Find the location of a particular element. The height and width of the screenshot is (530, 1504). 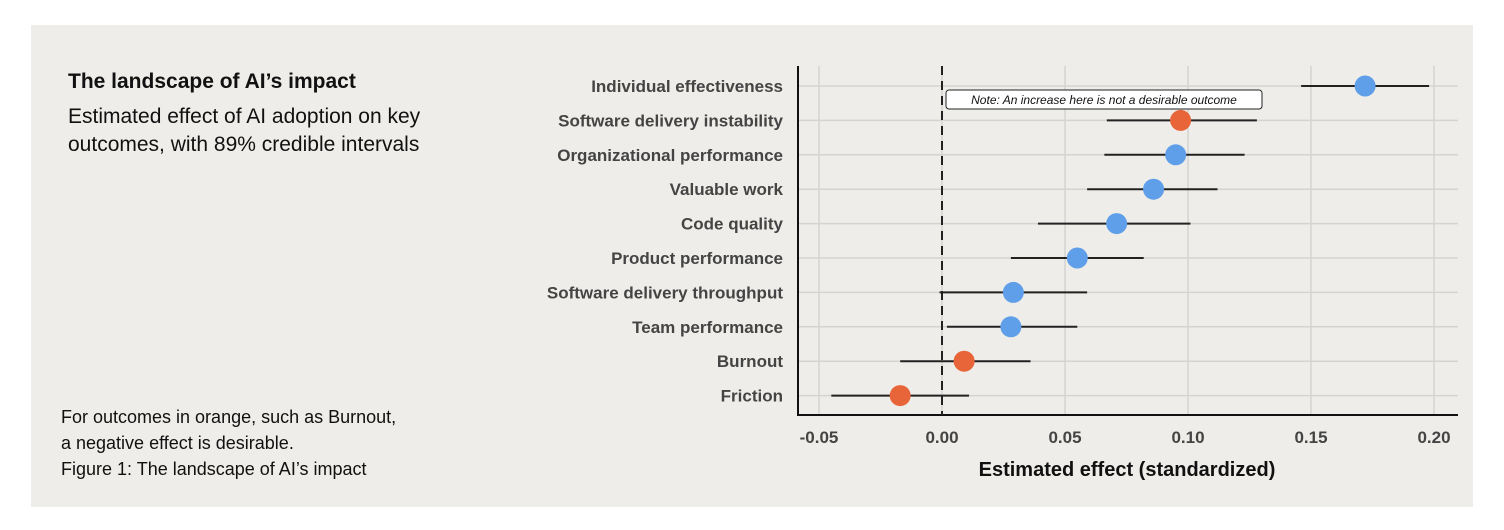

x-tick-label: 0.00 is located at coordinates (941, 437).